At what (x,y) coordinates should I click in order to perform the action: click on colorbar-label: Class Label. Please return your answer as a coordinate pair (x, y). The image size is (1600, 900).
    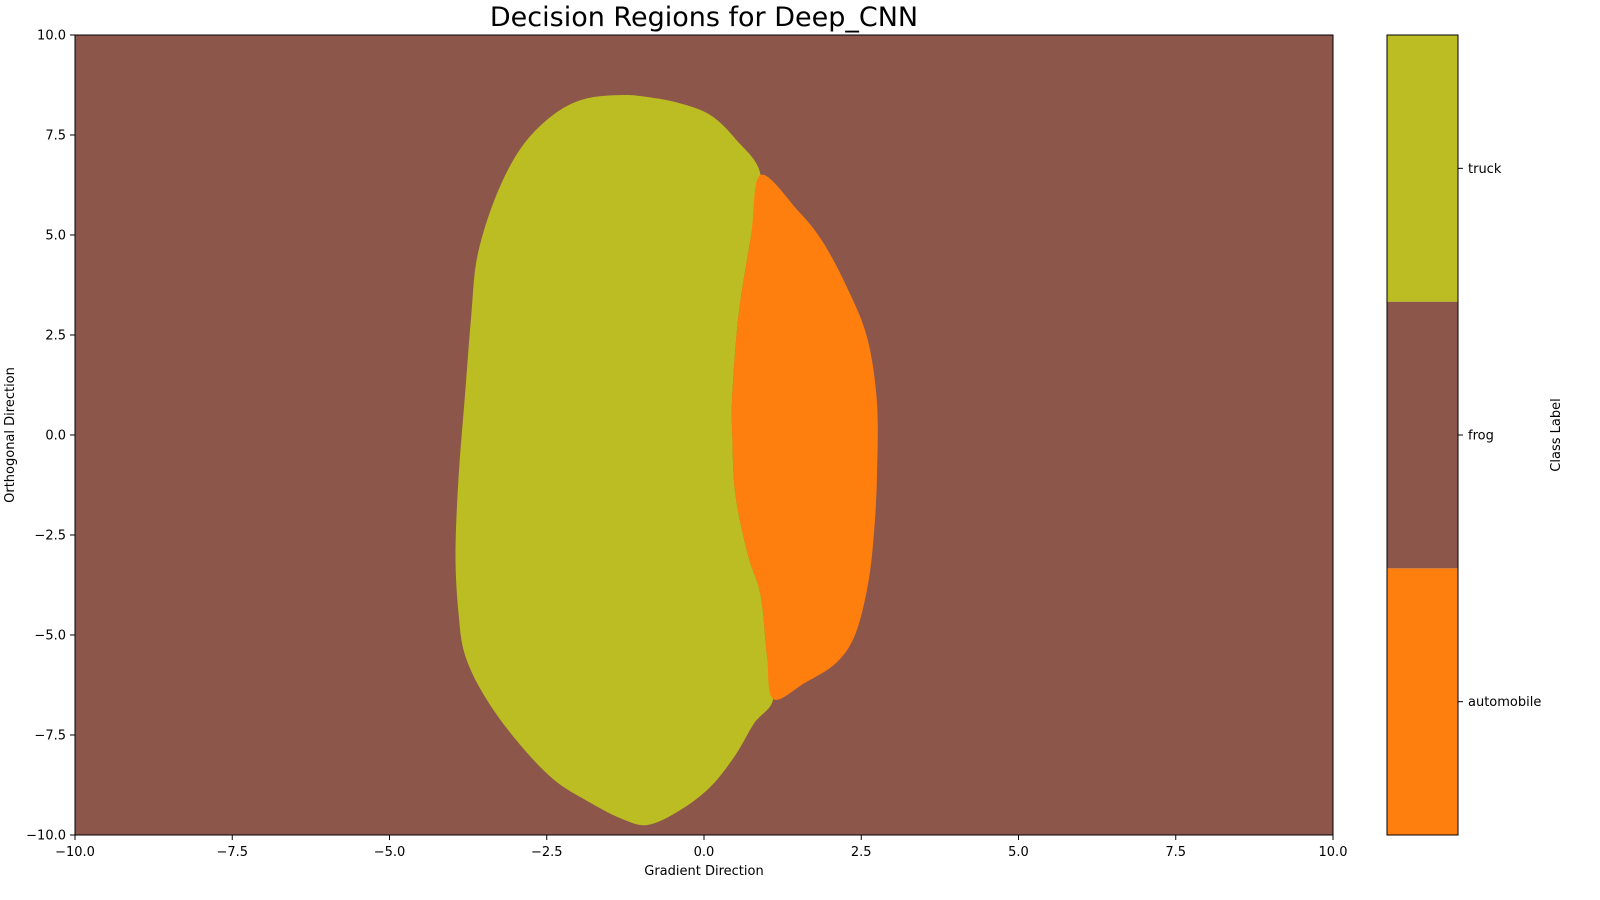
    Looking at the image, I should click on (1556, 434).